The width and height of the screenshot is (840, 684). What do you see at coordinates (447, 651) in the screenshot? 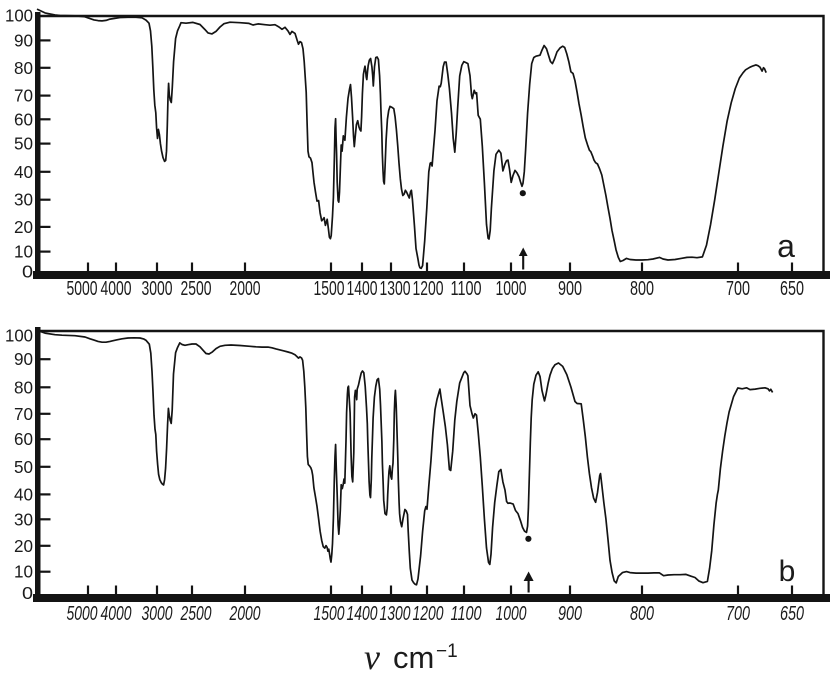
I see `svg-text: −1` at bounding box center [447, 651].